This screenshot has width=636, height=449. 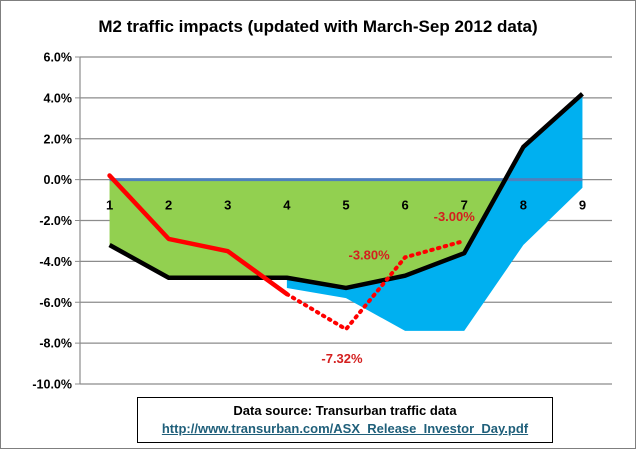 I want to click on x-tick-label: 3, so click(x=227, y=205).